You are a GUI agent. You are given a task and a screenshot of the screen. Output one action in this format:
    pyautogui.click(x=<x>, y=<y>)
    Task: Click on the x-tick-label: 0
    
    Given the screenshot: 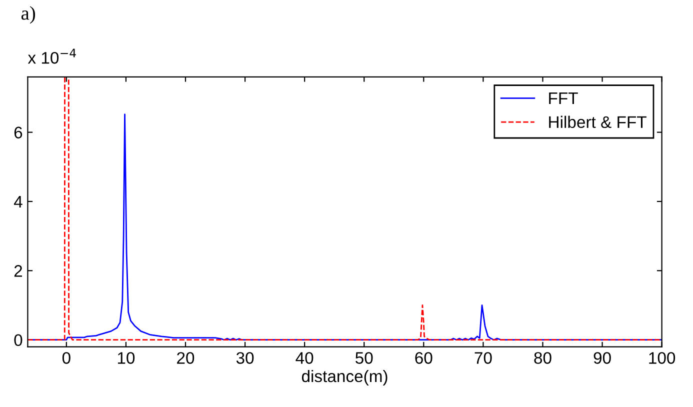 What is the action you would take?
    pyautogui.click(x=66, y=358)
    